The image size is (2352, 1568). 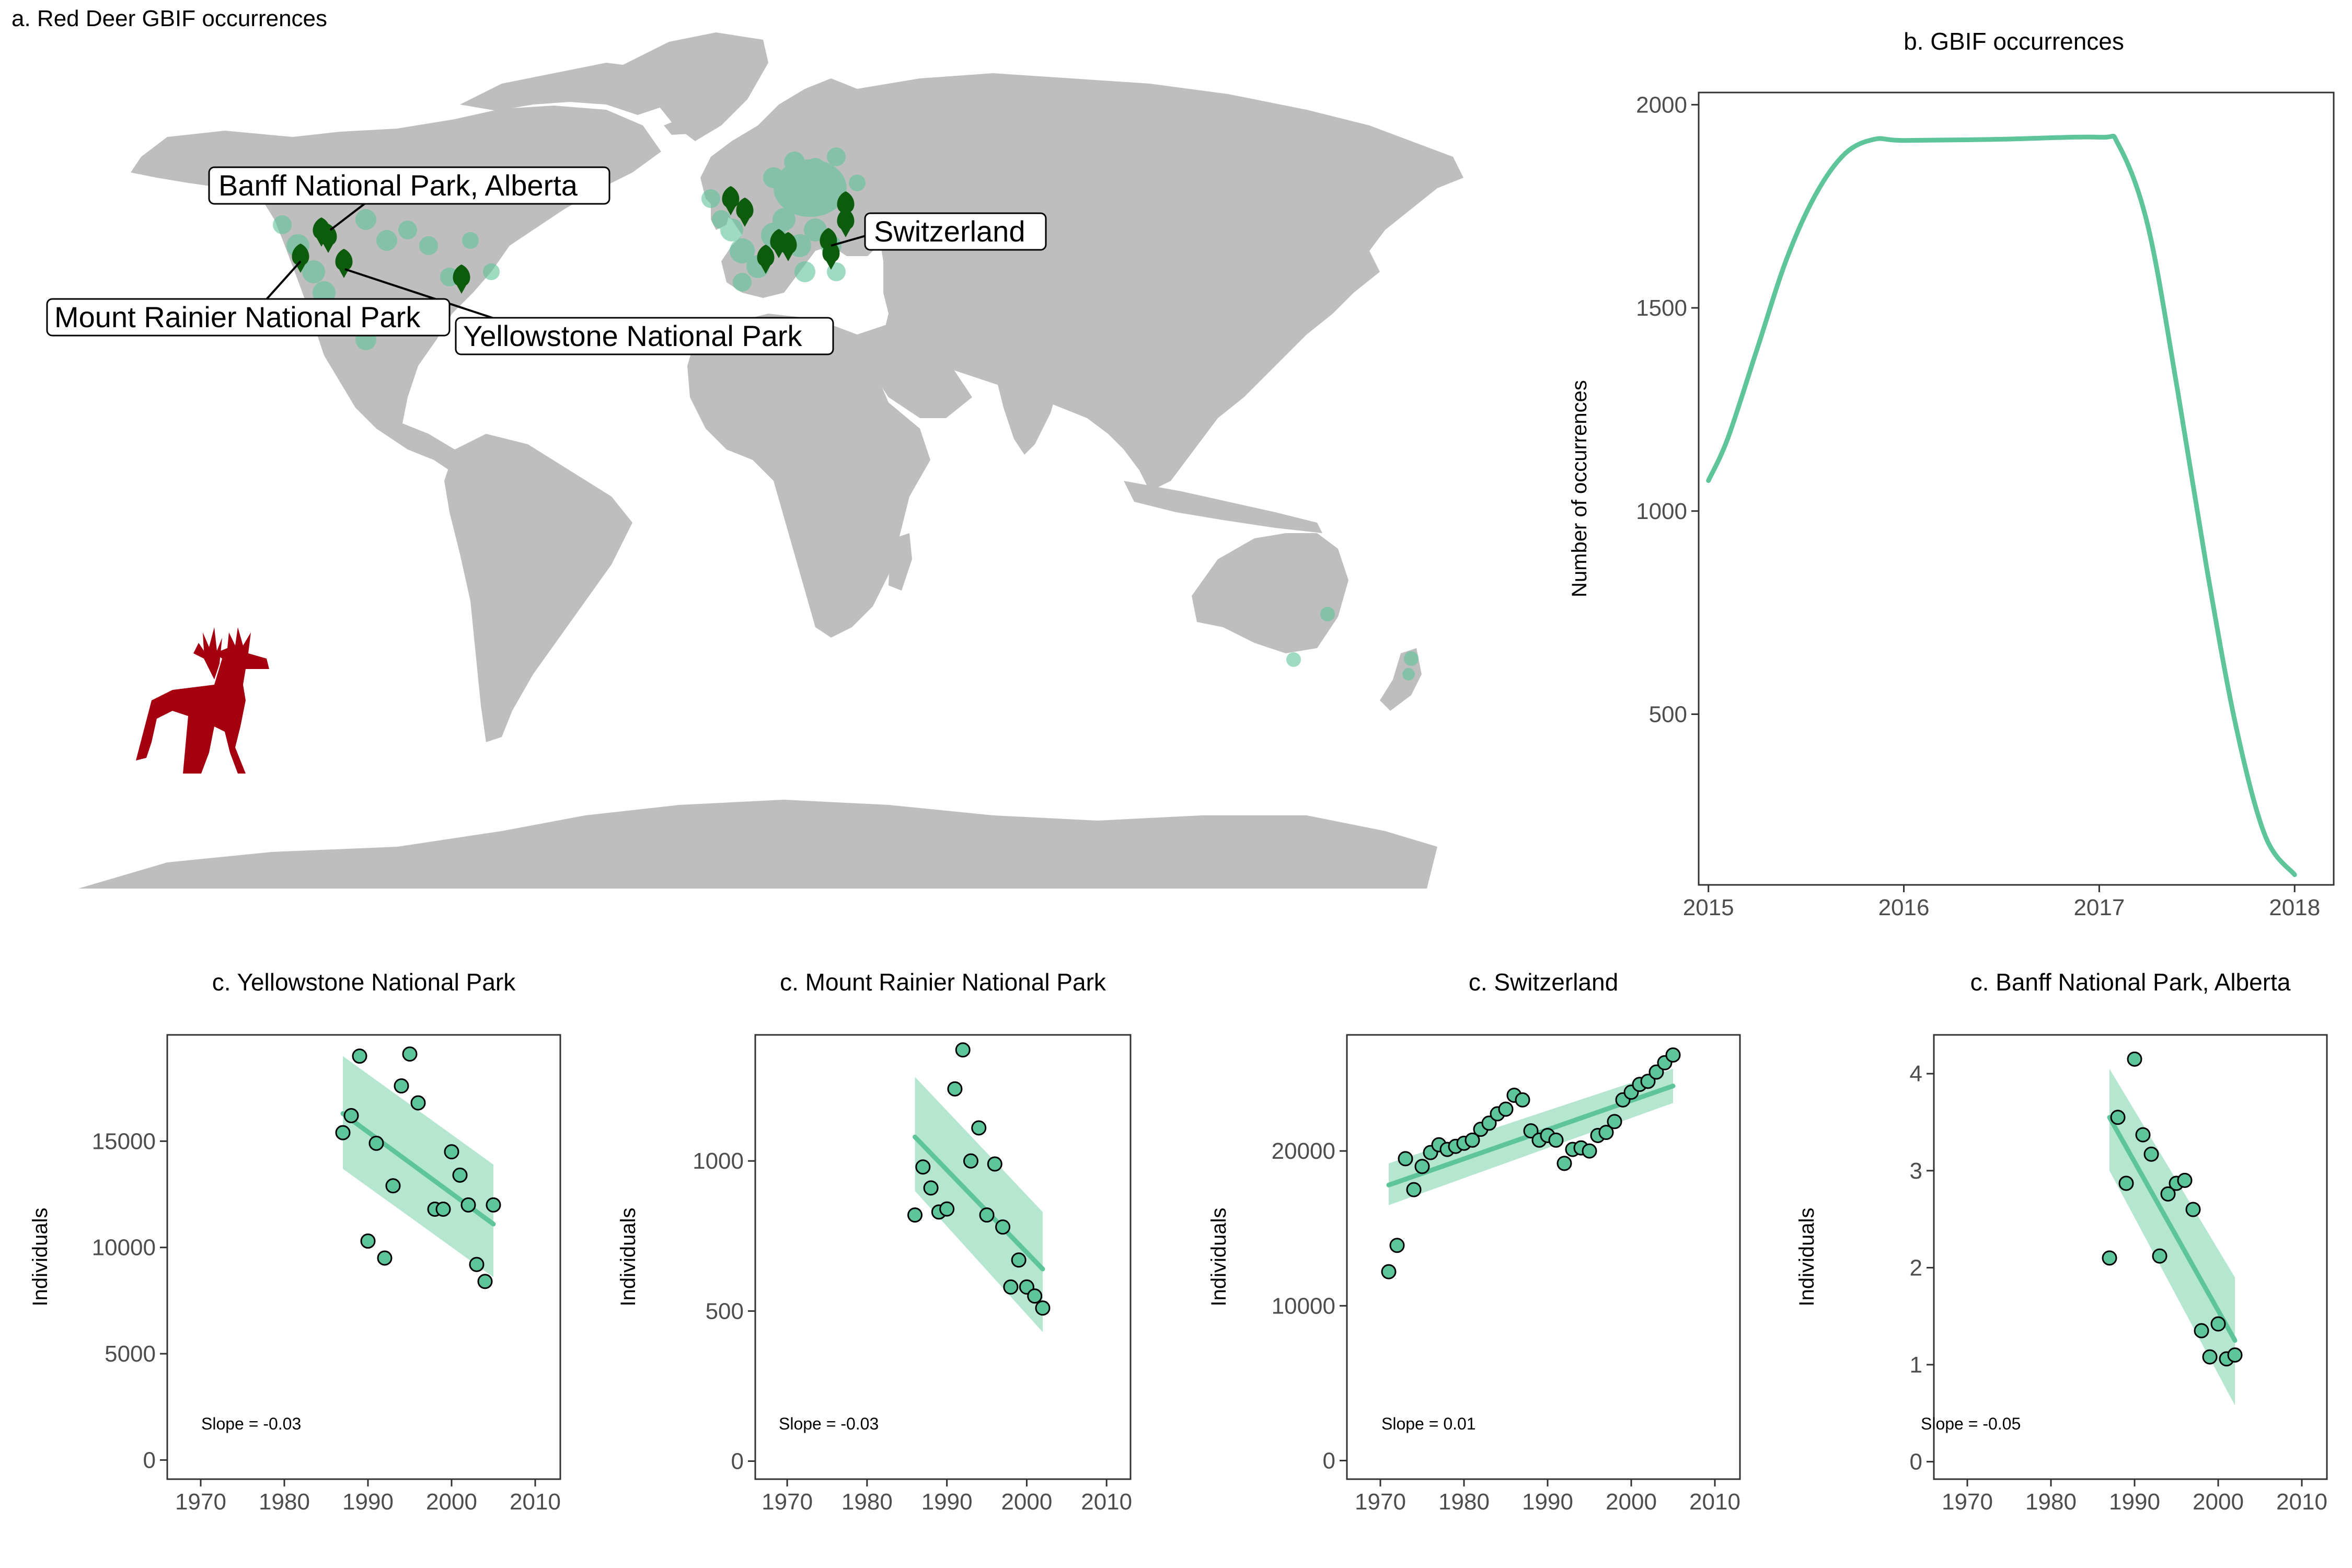 What do you see at coordinates (979, 1187) in the screenshot?
I see `panel-c2-marks` at bounding box center [979, 1187].